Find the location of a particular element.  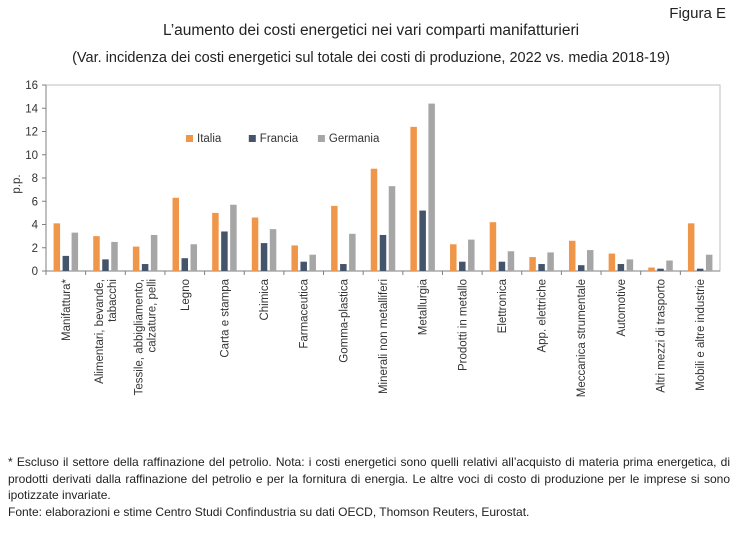

x-category-label-line: Gomma-plastica is located at coordinates (344, 320).